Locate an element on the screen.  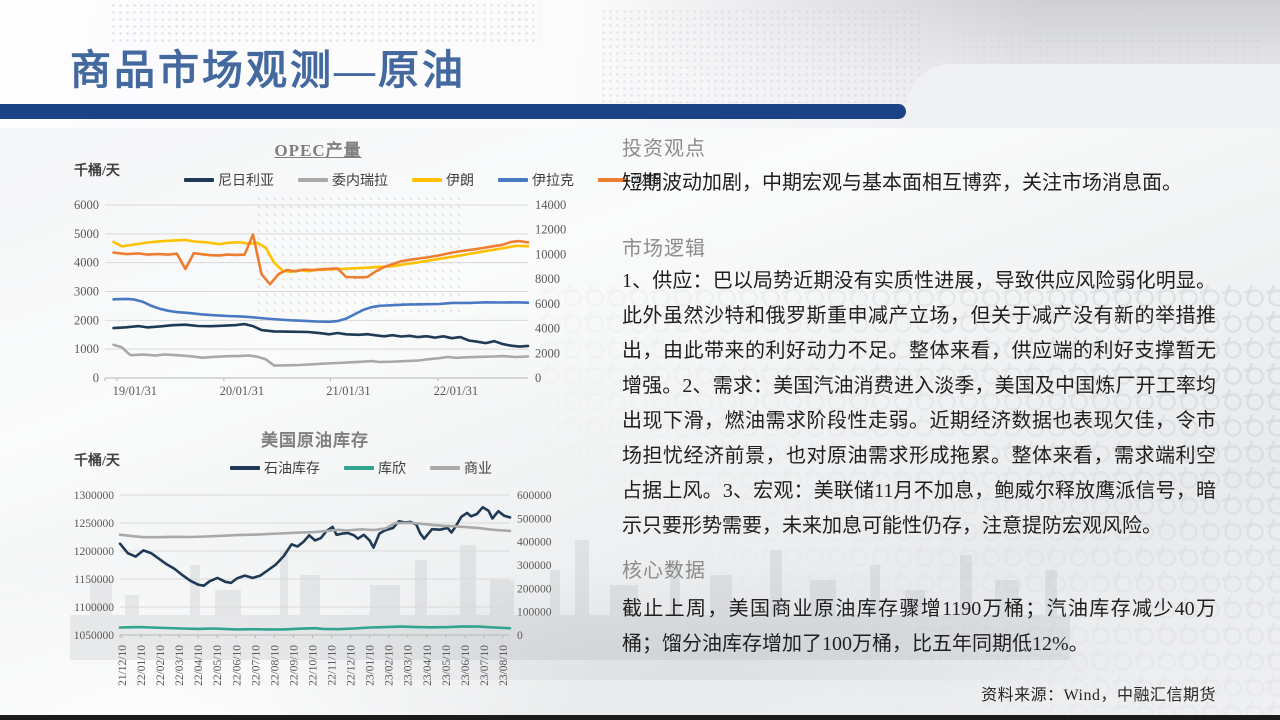
svg-text: 21/01/31 is located at coordinates (348, 391).